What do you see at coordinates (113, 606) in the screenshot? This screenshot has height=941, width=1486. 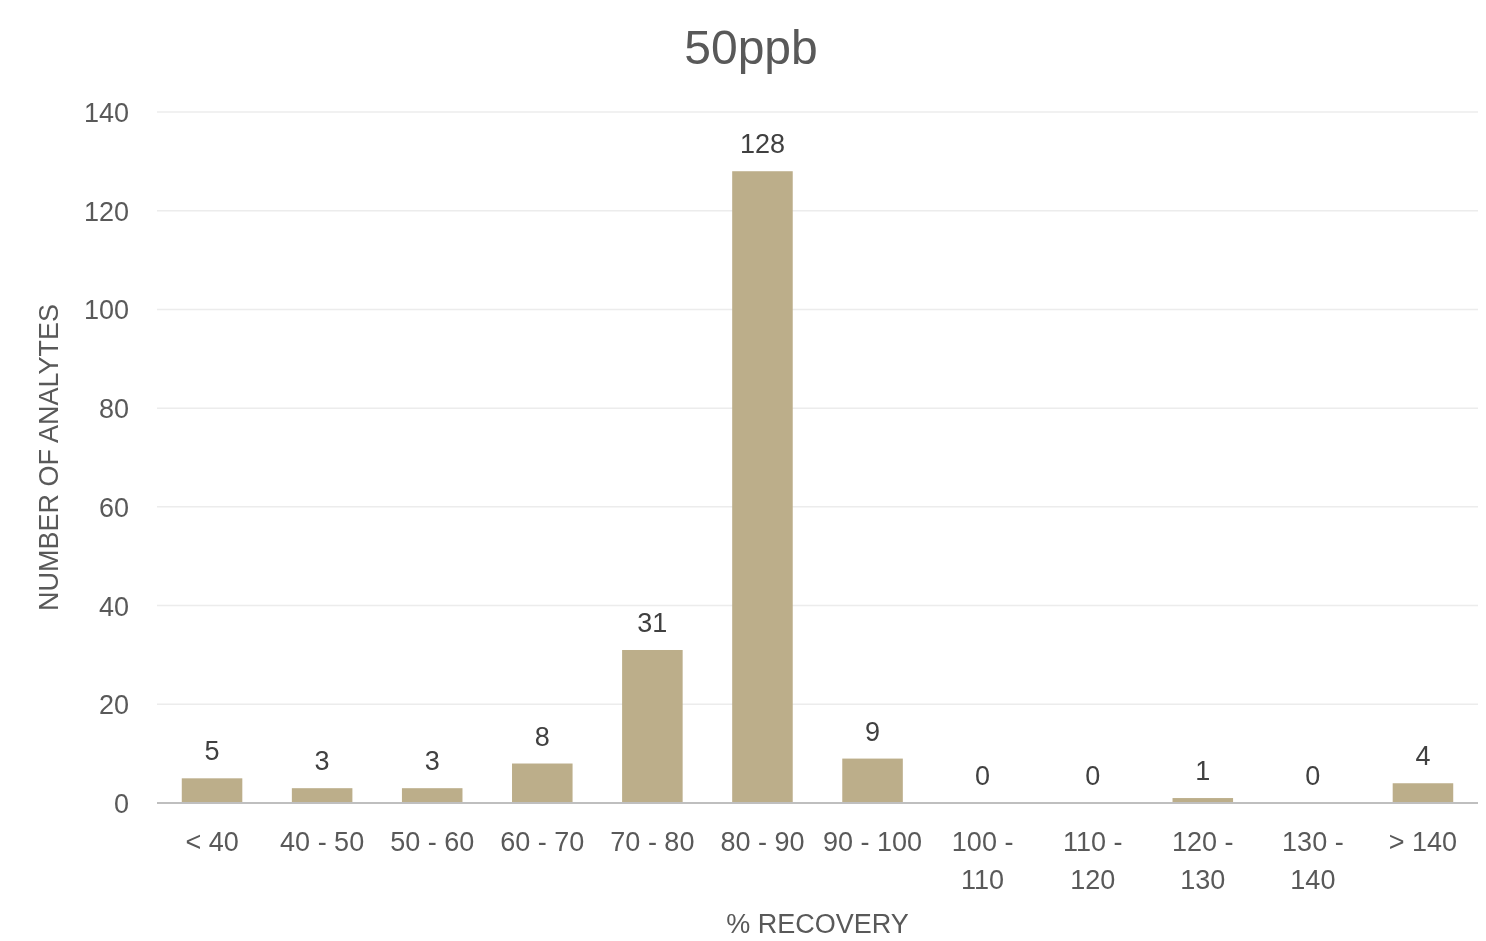 I see `y-tick-label: 40` at bounding box center [113, 606].